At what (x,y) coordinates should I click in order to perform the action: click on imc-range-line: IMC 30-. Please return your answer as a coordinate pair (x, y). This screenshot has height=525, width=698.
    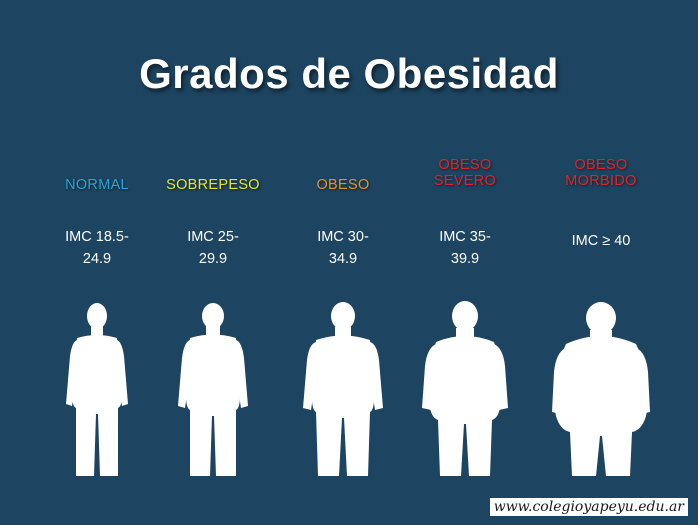
    Looking at the image, I should click on (343, 237).